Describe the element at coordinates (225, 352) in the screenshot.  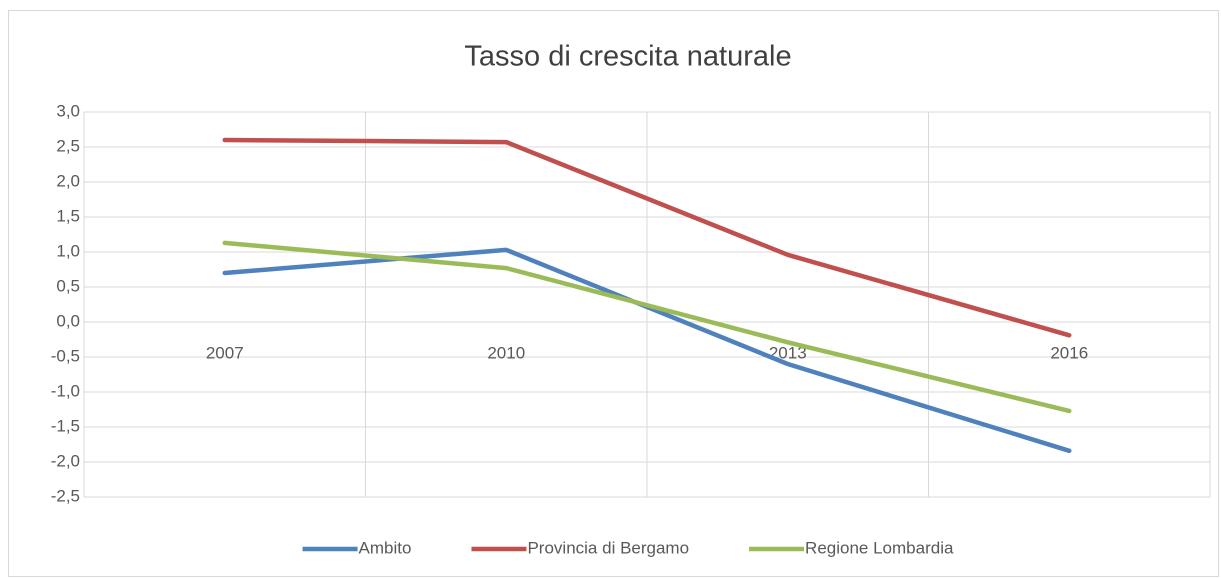
I see `x-tick-label: 2007` at that location.